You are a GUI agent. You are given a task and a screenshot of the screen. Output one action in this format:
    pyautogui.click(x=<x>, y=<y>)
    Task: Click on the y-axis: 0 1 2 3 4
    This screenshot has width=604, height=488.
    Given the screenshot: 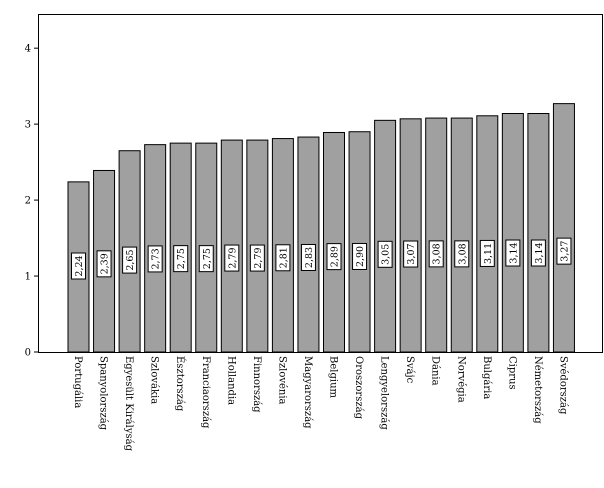 What is the action you would take?
    pyautogui.click(x=31, y=201)
    